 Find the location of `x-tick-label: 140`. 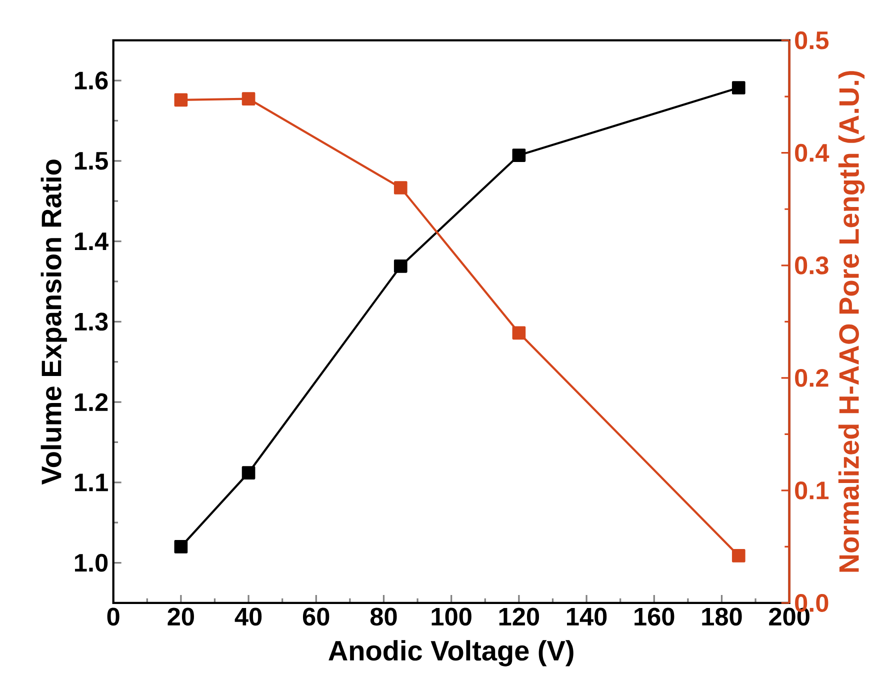

x-tick-label: 140 is located at coordinates (586, 617).